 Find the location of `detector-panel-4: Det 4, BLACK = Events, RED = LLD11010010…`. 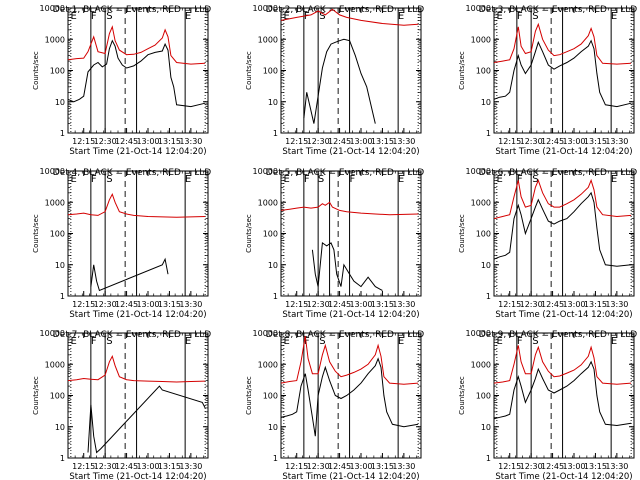

detector-panel-4: Det 4, BLACK = Events, RED = LLD11010010… is located at coordinates (121, 243).